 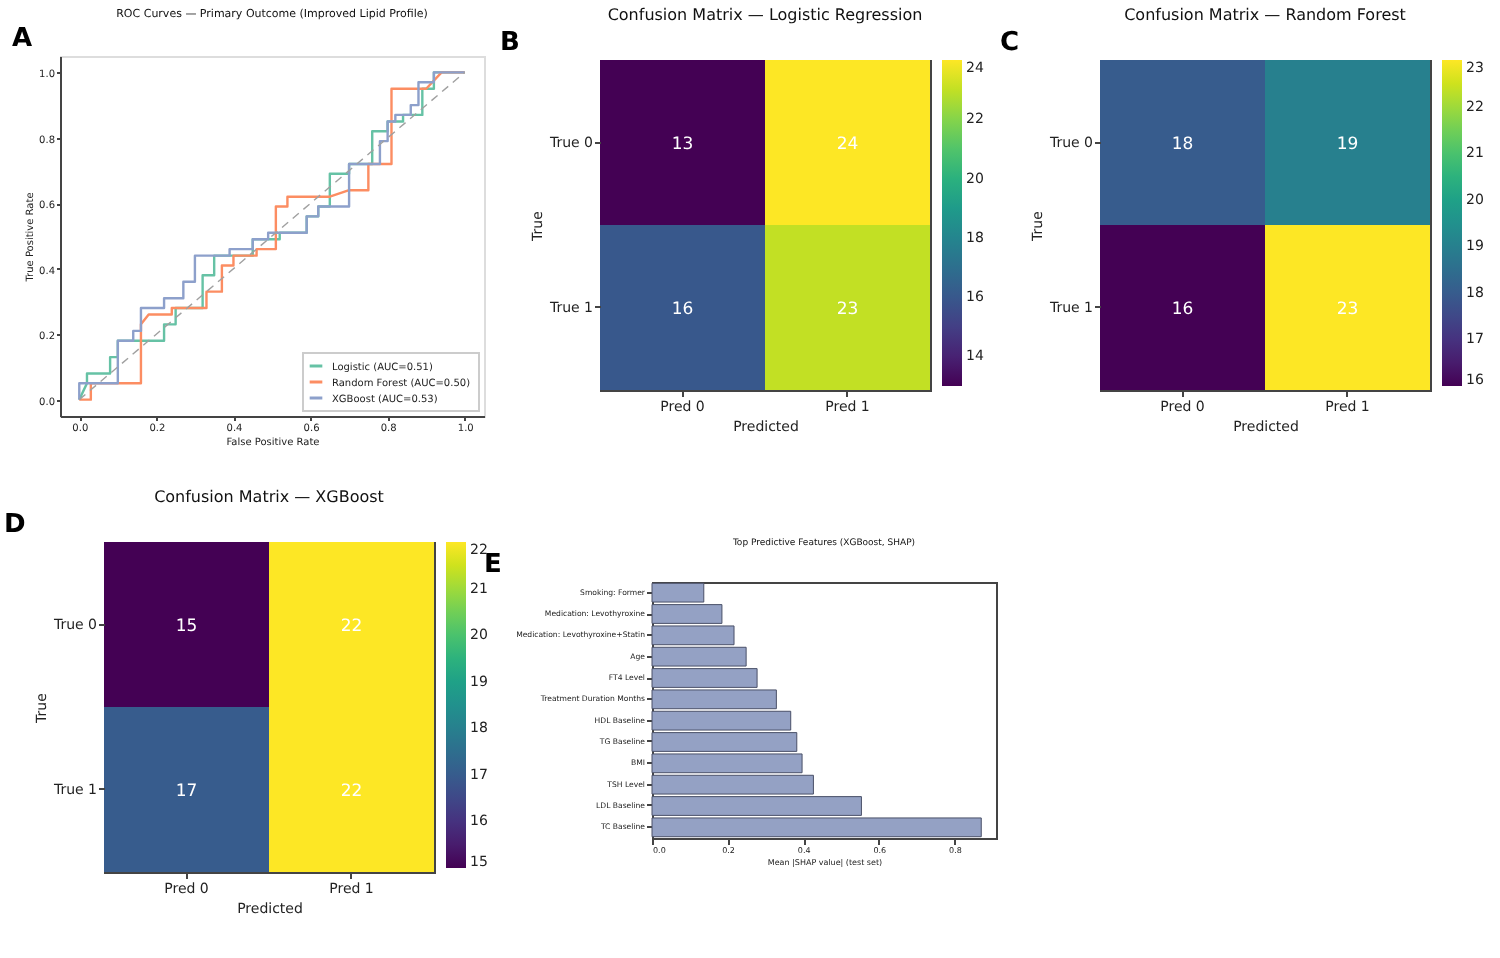 I want to click on data-label: 13, so click(x=682, y=144).